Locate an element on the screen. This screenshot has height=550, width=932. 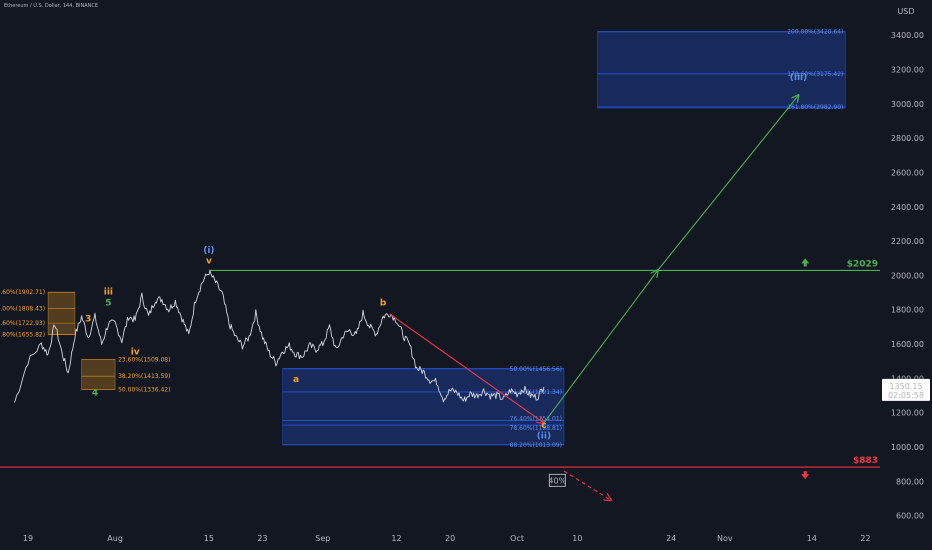
target-zone-iii is located at coordinates (721, 70).